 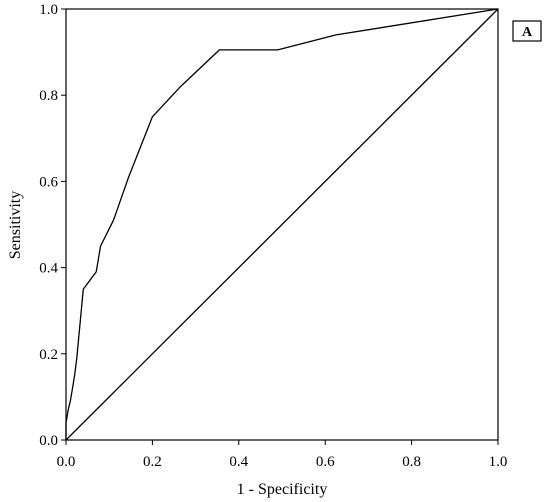 I want to click on y-tick-label: 0.4, so click(x=48, y=269).